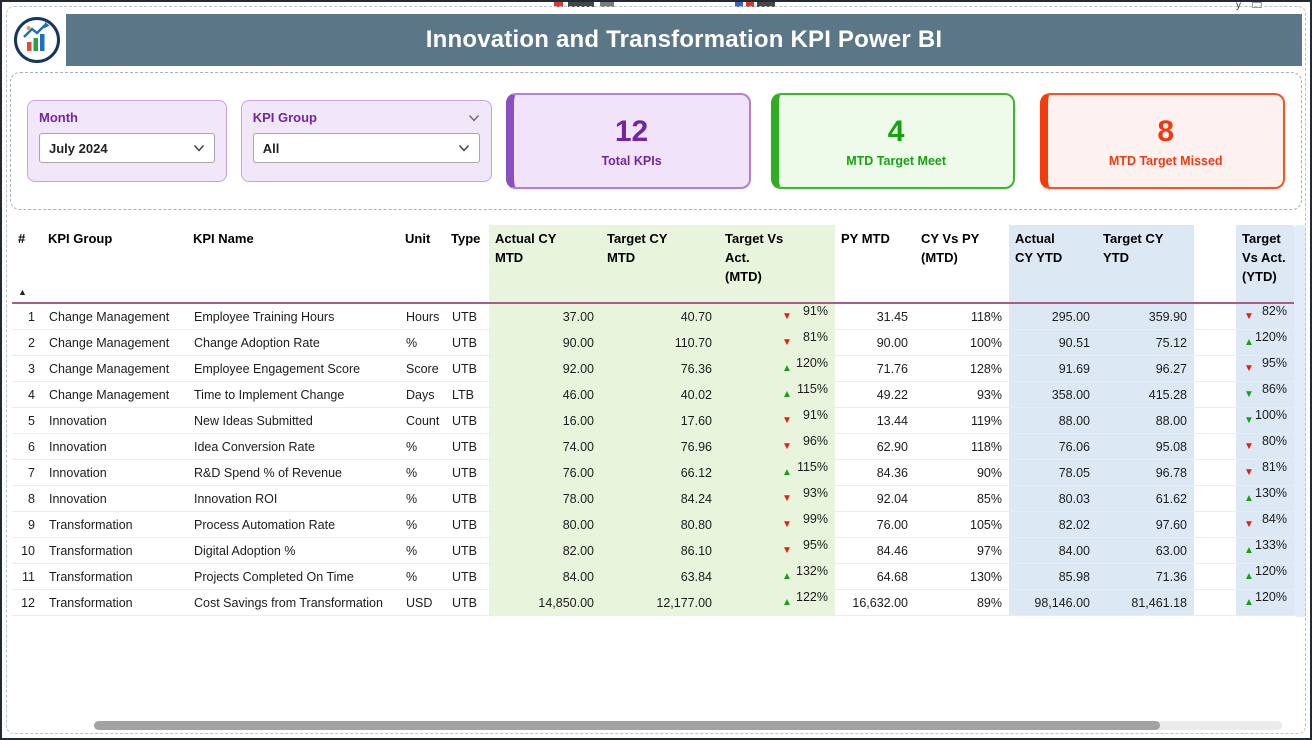 This screenshot has height=740, width=1312. Describe the element at coordinates (422, 394) in the screenshot. I see `cell-unit: Days` at that location.